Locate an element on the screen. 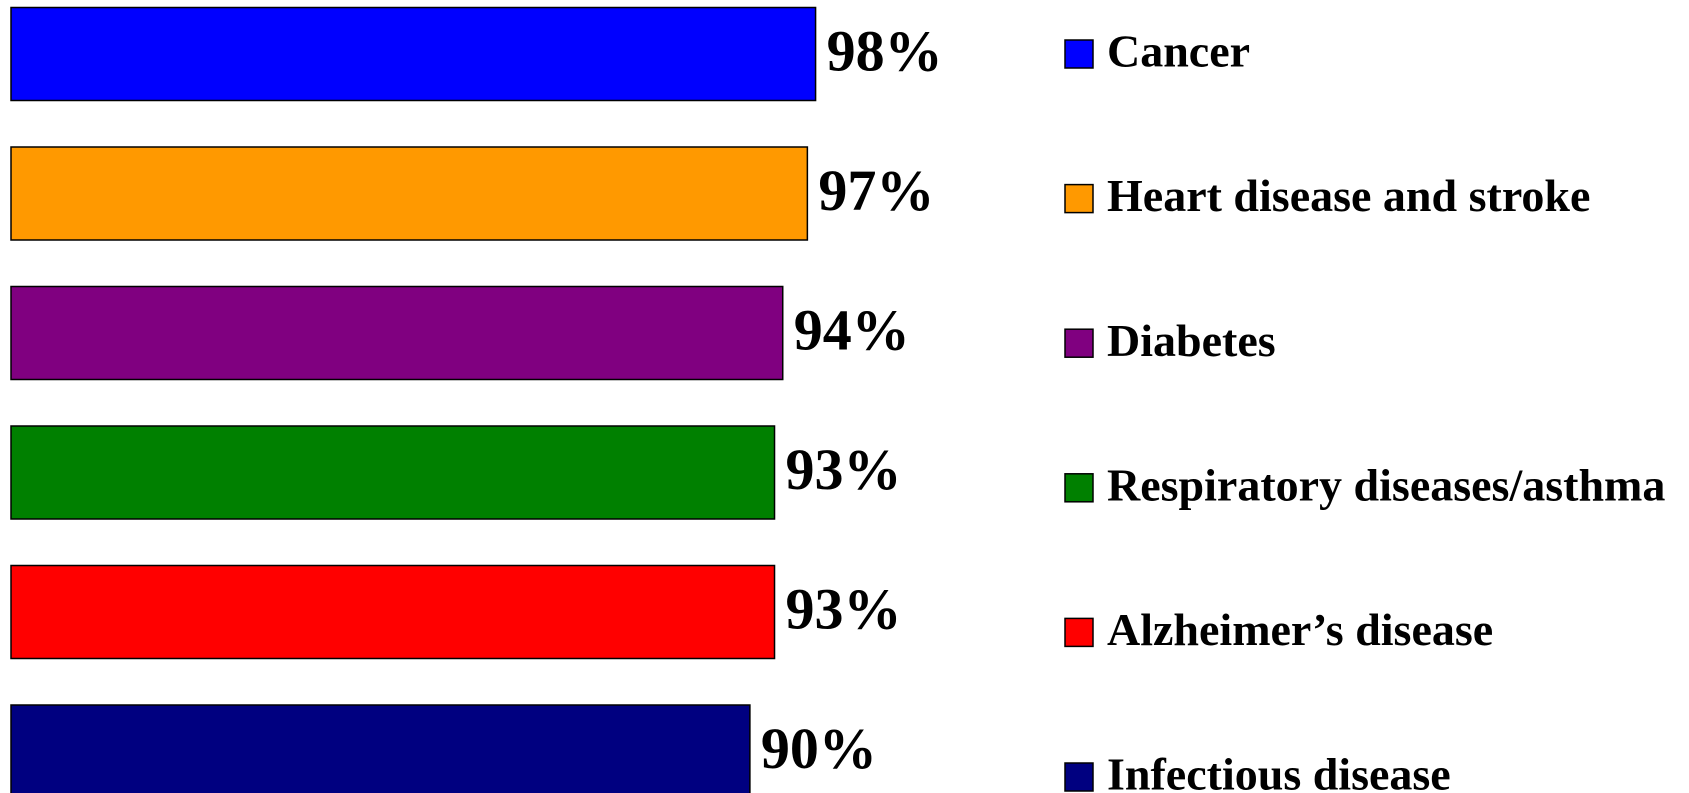 The height and width of the screenshot is (793, 1689). legend-label: Alzheimer’s disease is located at coordinates (1300, 629).